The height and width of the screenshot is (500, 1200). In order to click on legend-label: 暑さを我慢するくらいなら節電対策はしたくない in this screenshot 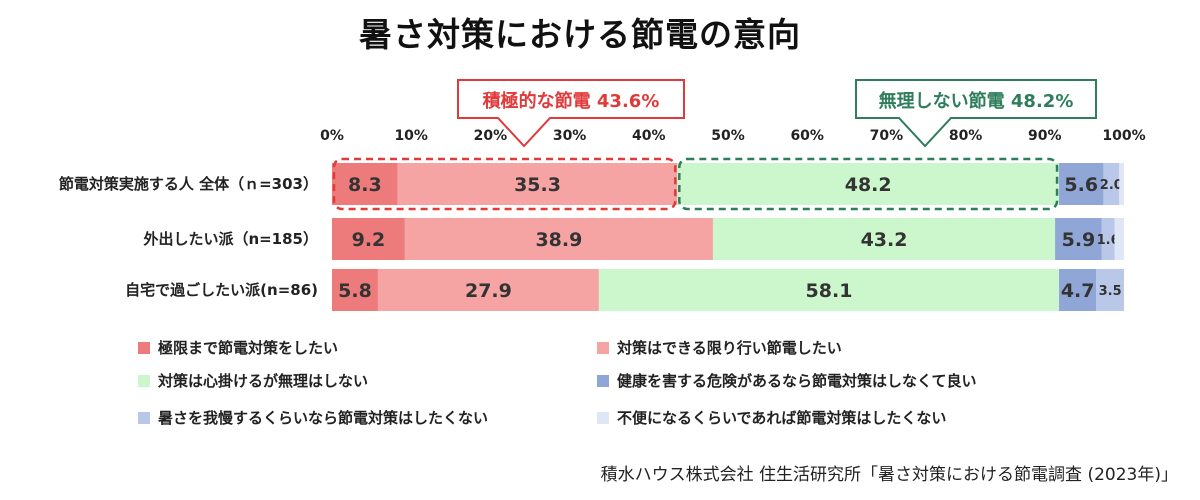, I will do `click(323, 418)`.